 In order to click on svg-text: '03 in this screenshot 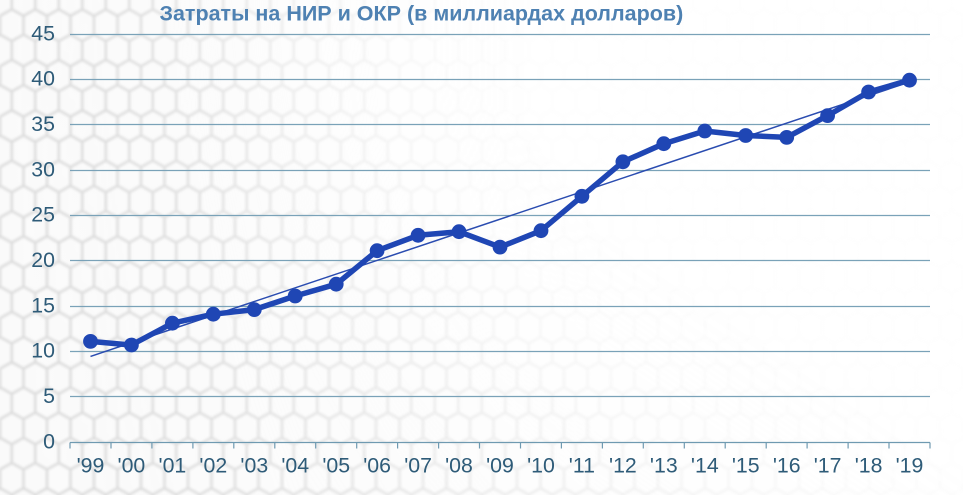, I will do `click(254, 465)`.